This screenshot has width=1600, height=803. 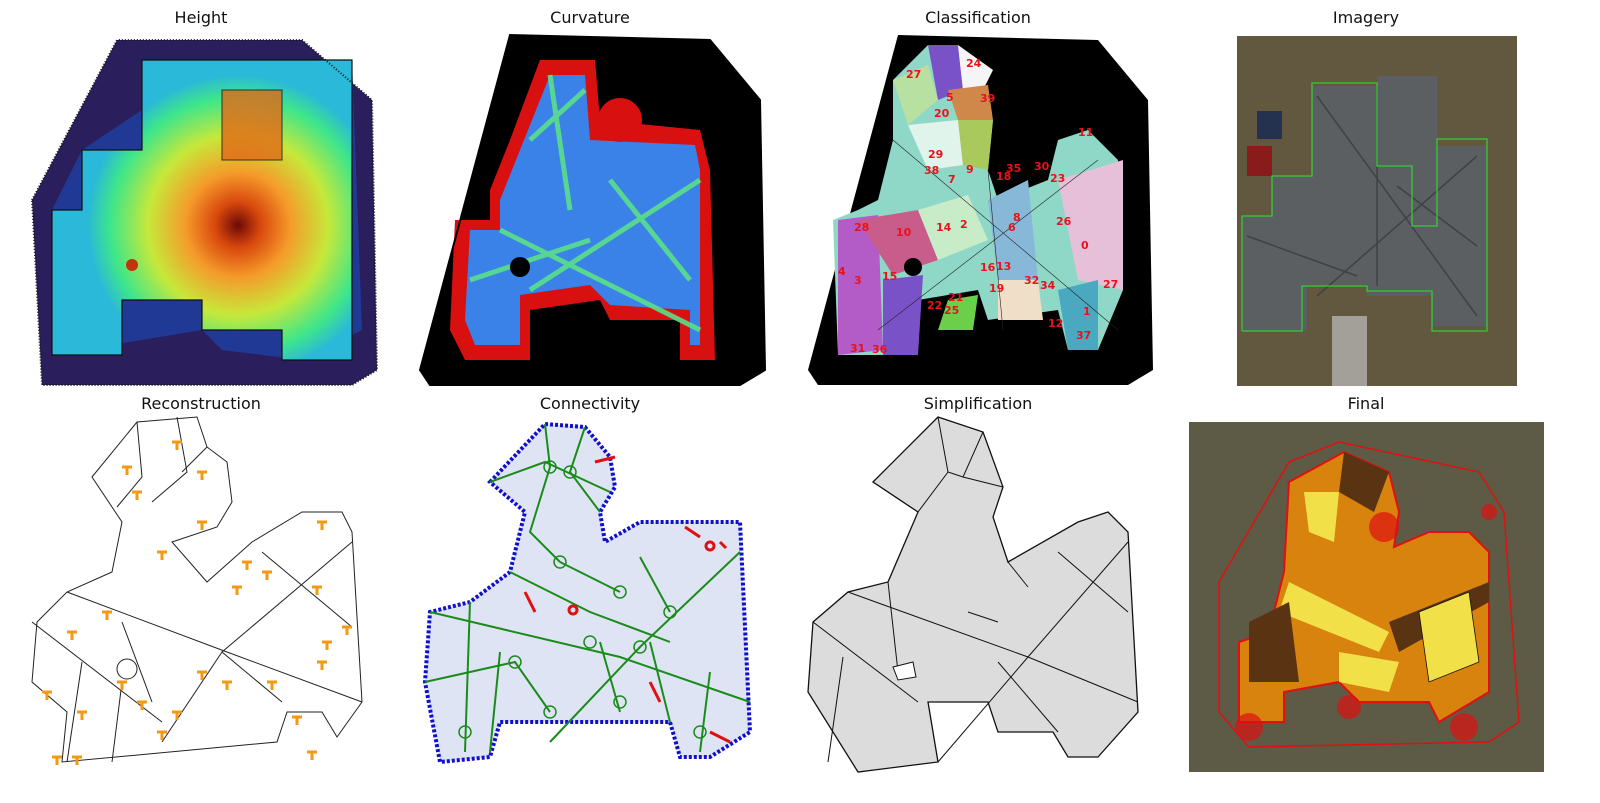 What do you see at coordinates (904, 232) in the screenshot?
I see `segment-label: 10` at bounding box center [904, 232].